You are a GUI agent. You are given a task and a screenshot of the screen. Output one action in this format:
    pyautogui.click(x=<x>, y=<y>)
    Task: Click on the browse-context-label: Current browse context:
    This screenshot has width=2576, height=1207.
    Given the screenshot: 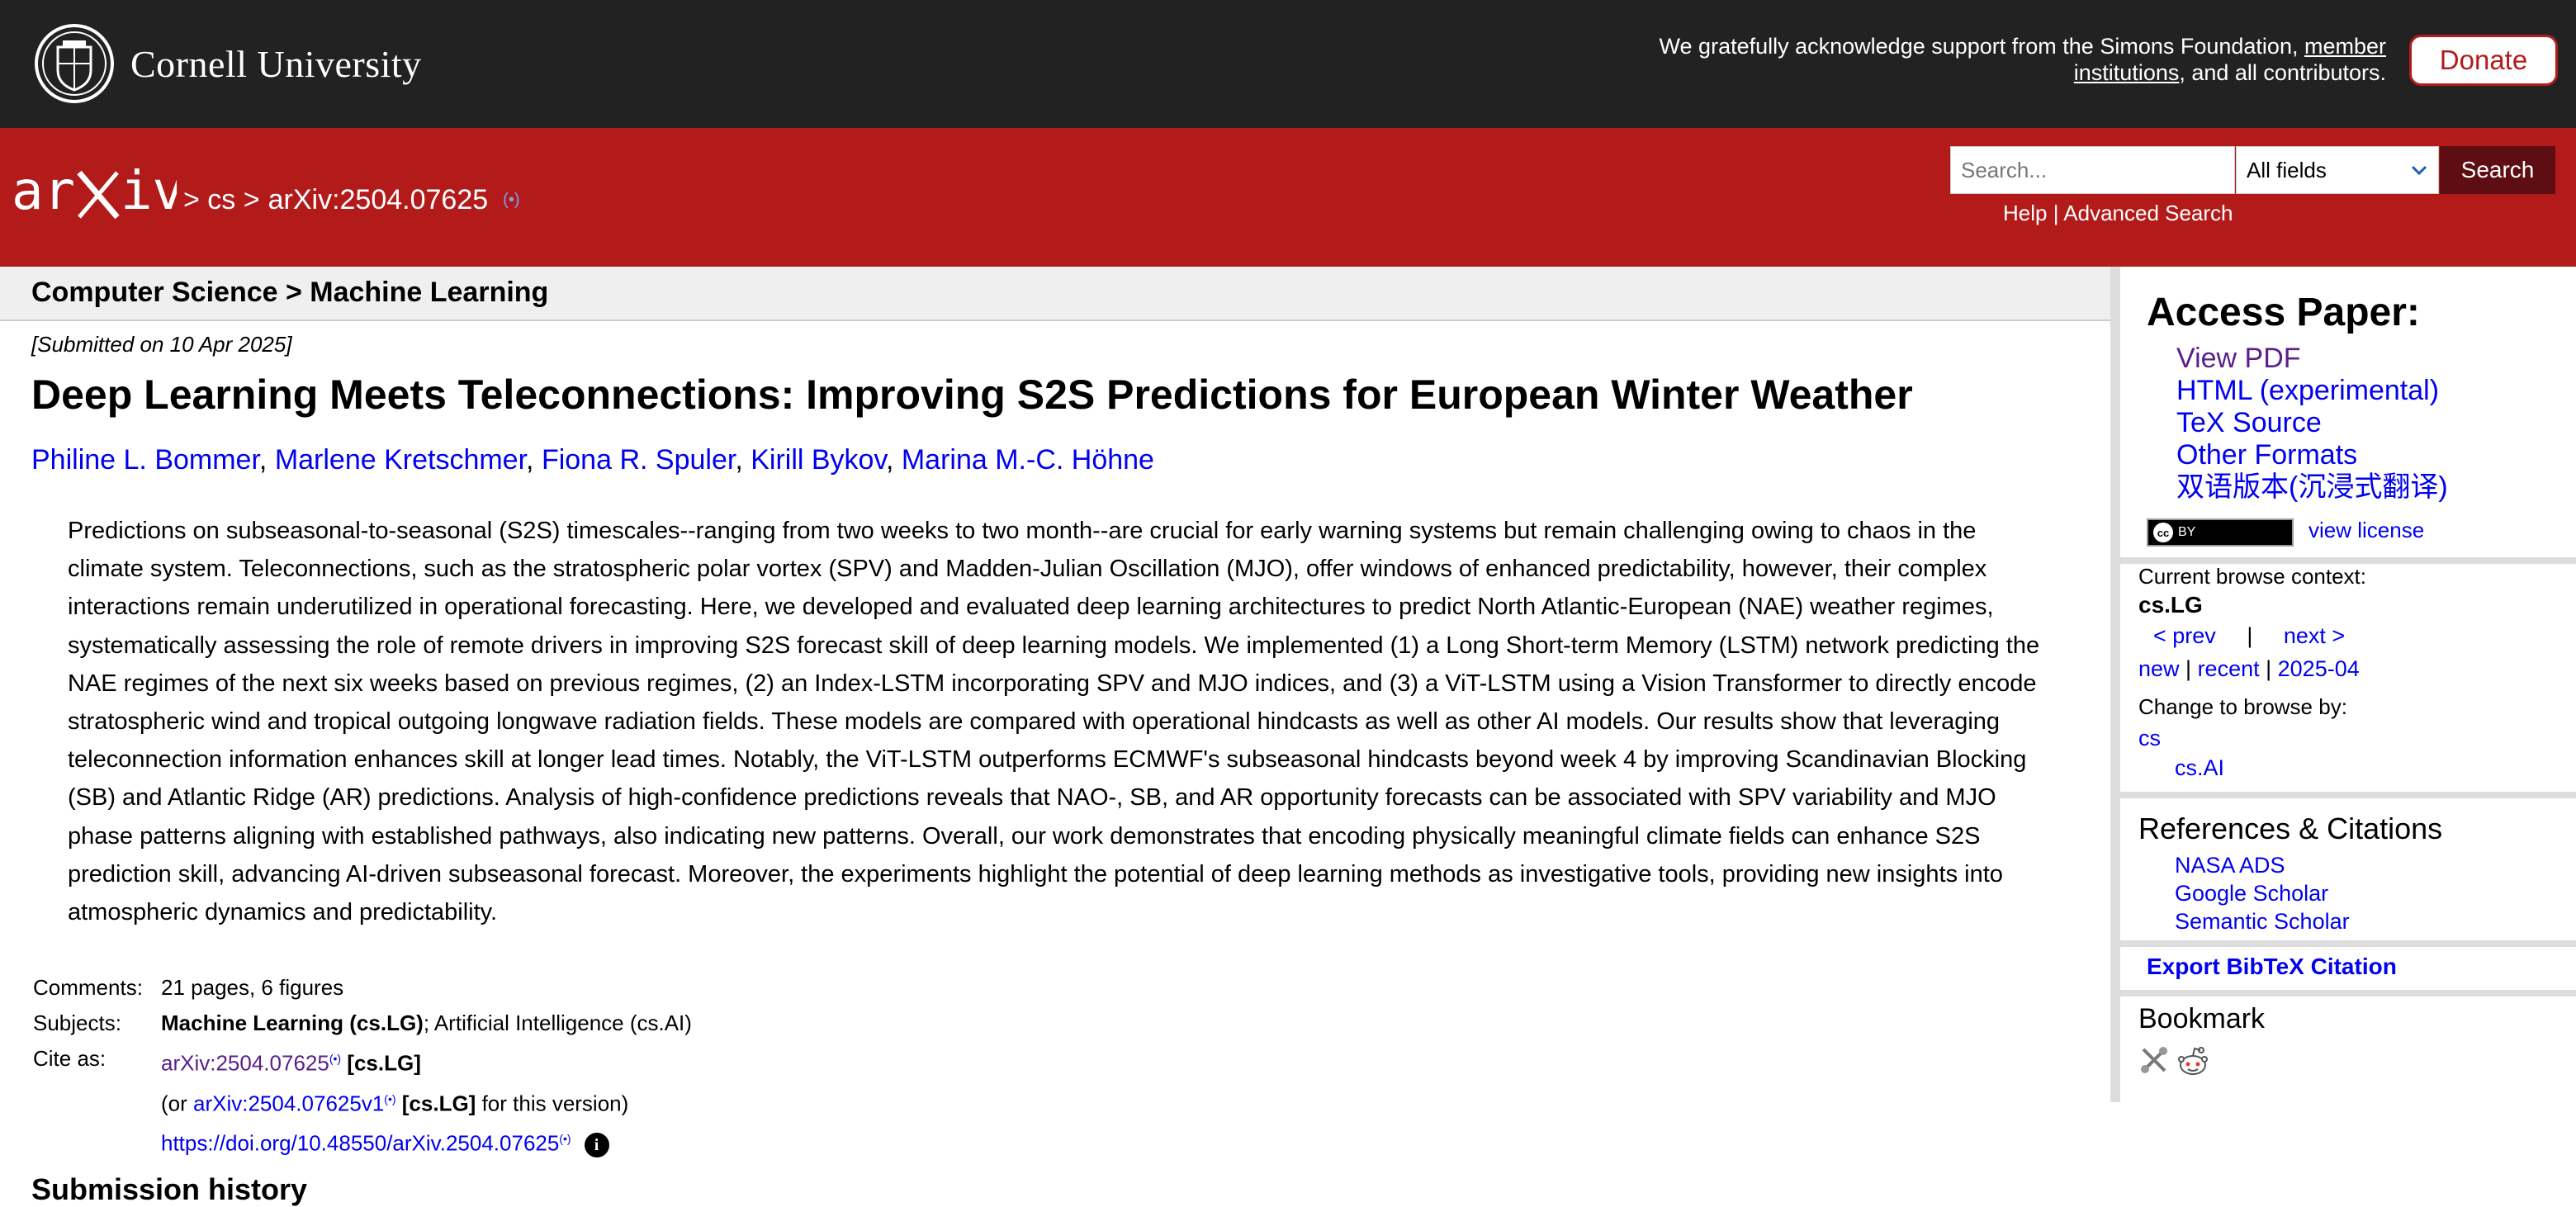 What is the action you would take?
    pyautogui.click(x=2252, y=576)
    